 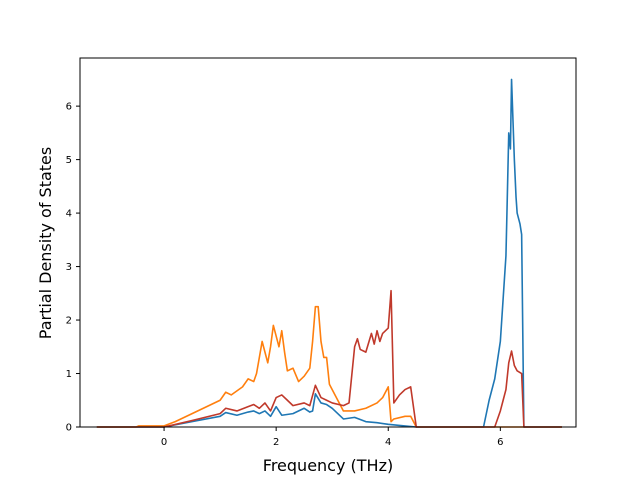 What do you see at coordinates (388, 442) in the screenshot?
I see `x-tick-label: 4` at bounding box center [388, 442].